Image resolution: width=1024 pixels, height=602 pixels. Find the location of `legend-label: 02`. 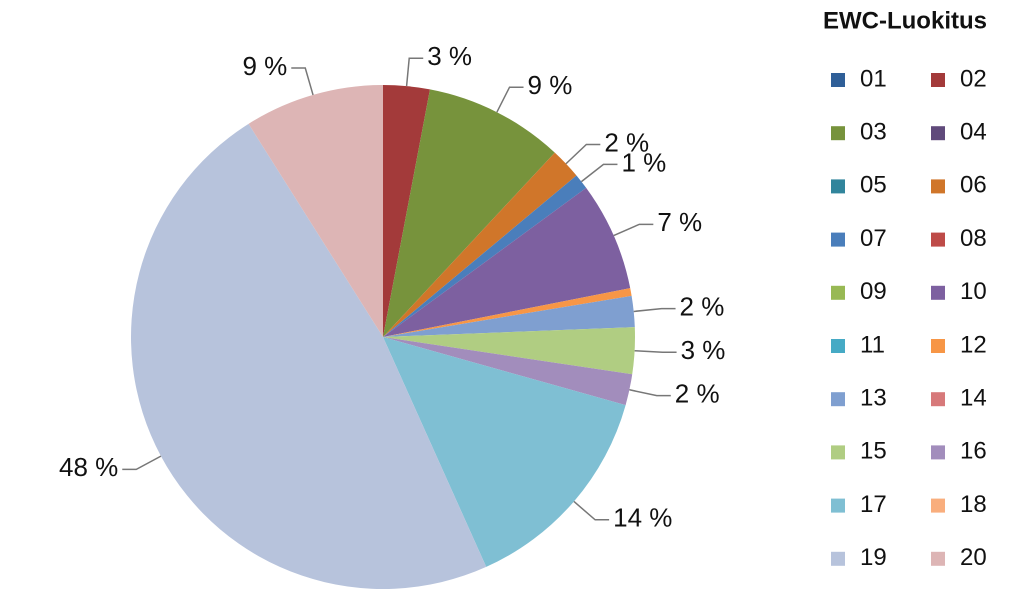

legend-label: 02 is located at coordinates (973, 78).